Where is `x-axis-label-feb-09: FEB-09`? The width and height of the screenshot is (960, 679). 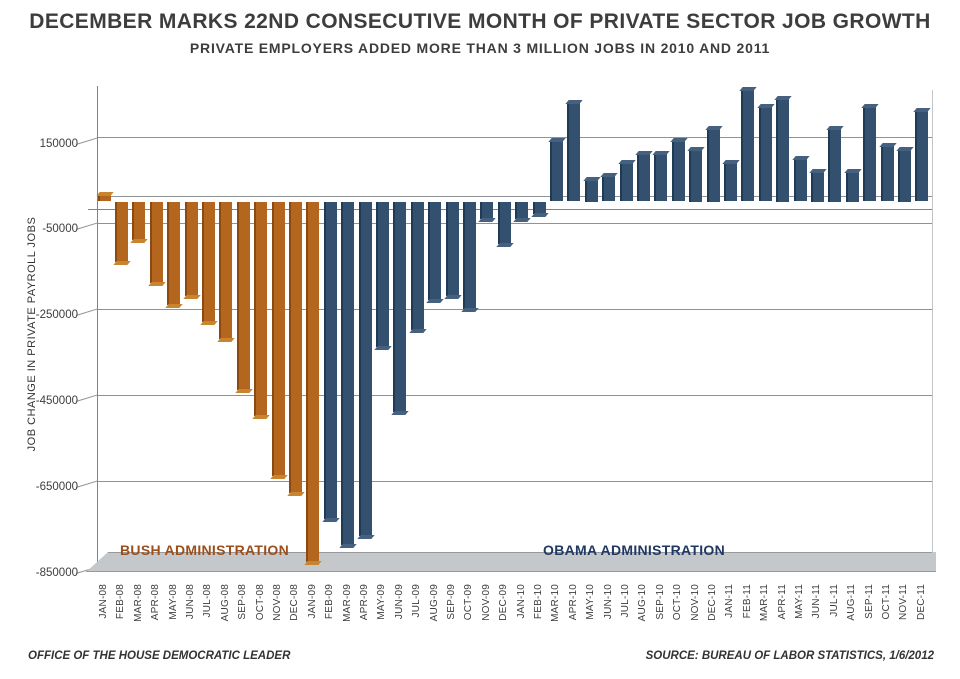
x-axis-label-feb-09: FEB-09 is located at coordinates (330, 602).